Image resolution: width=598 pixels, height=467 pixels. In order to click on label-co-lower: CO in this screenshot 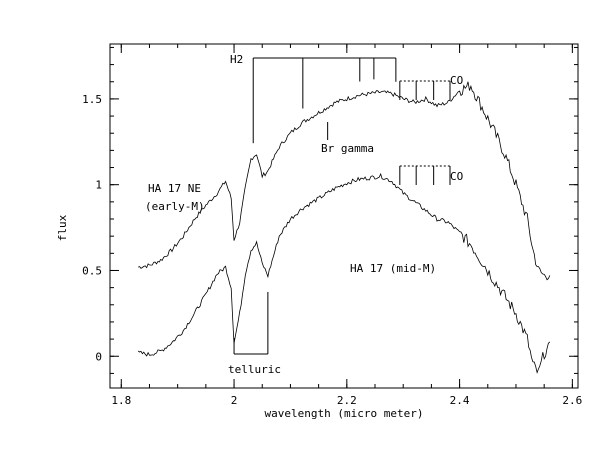, I will do `click(456, 176)`.